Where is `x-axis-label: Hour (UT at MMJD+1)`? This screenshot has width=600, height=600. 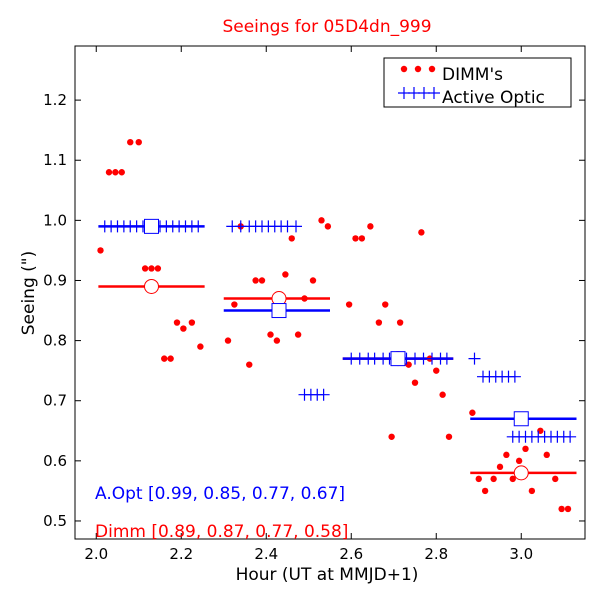 x-axis-label: Hour (UT at MMJD+1) is located at coordinates (327, 575).